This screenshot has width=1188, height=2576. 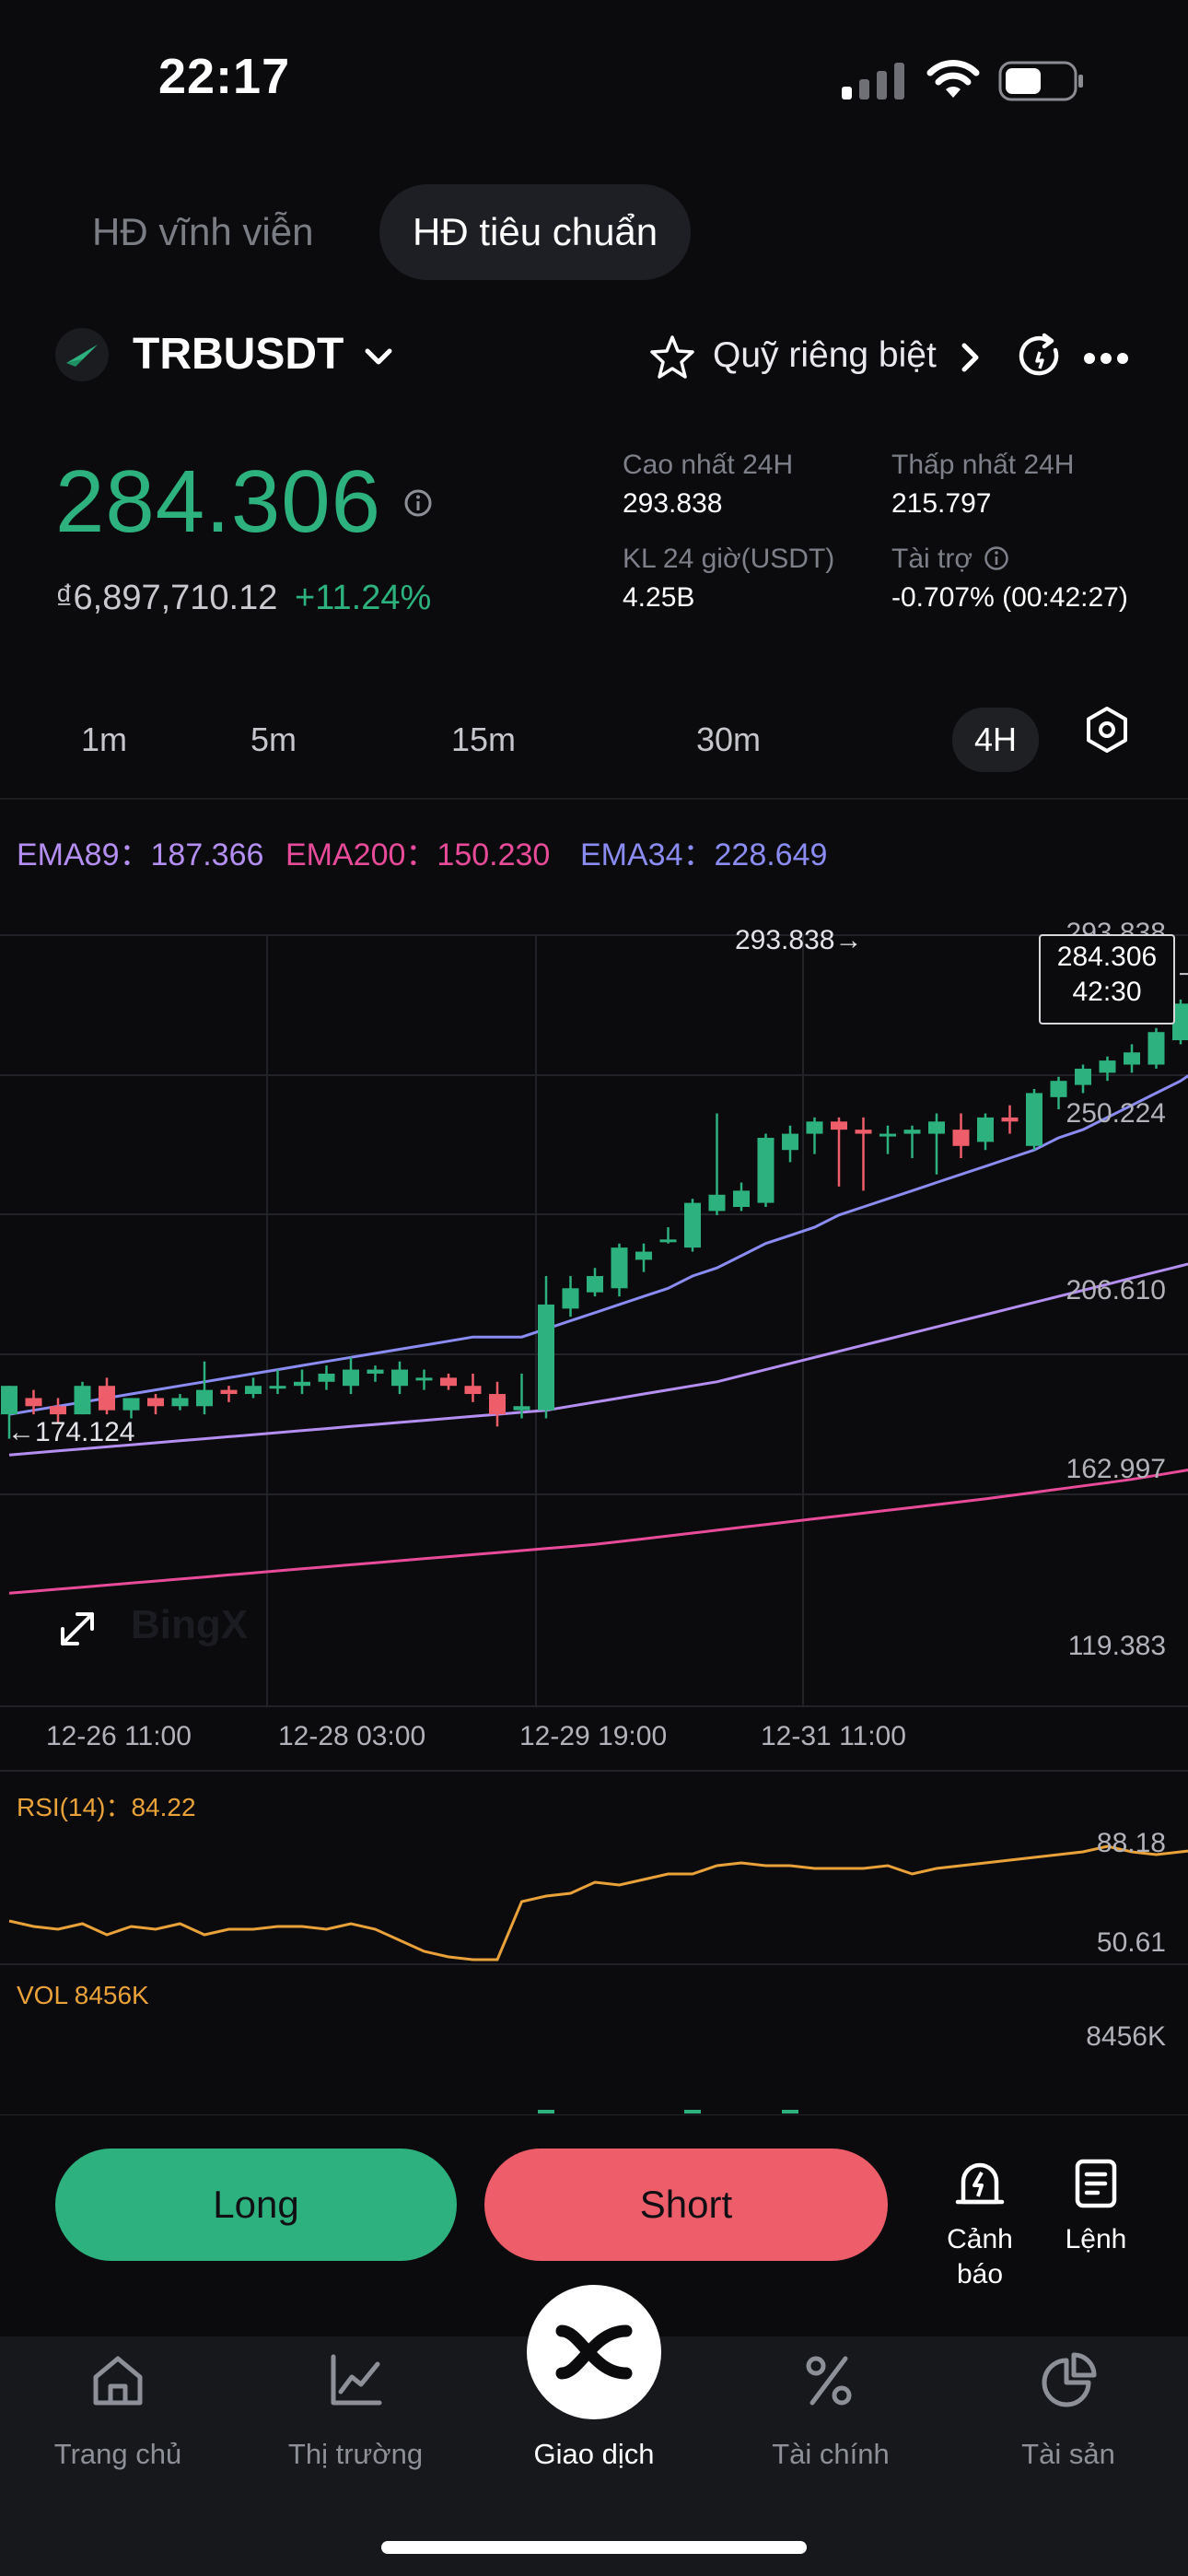 What do you see at coordinates (1106, 358) in the screenshot?
I see `more-options-icon` at bounding box center [1106, 358].